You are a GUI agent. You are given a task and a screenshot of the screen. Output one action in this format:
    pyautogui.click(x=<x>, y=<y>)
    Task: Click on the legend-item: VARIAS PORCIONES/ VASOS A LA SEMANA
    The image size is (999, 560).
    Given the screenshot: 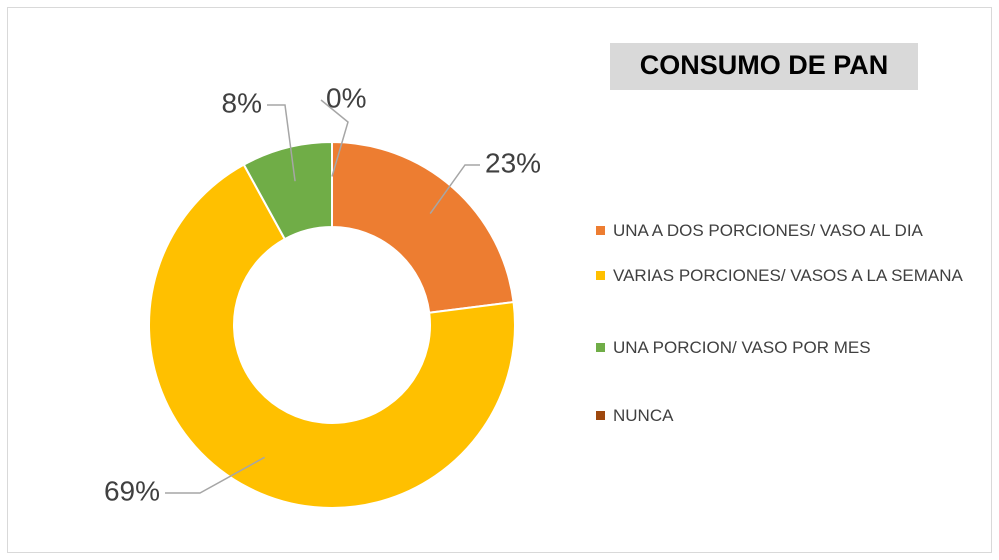 What is the action you would take?
    pyautogui.click(x=779, y=275)
    